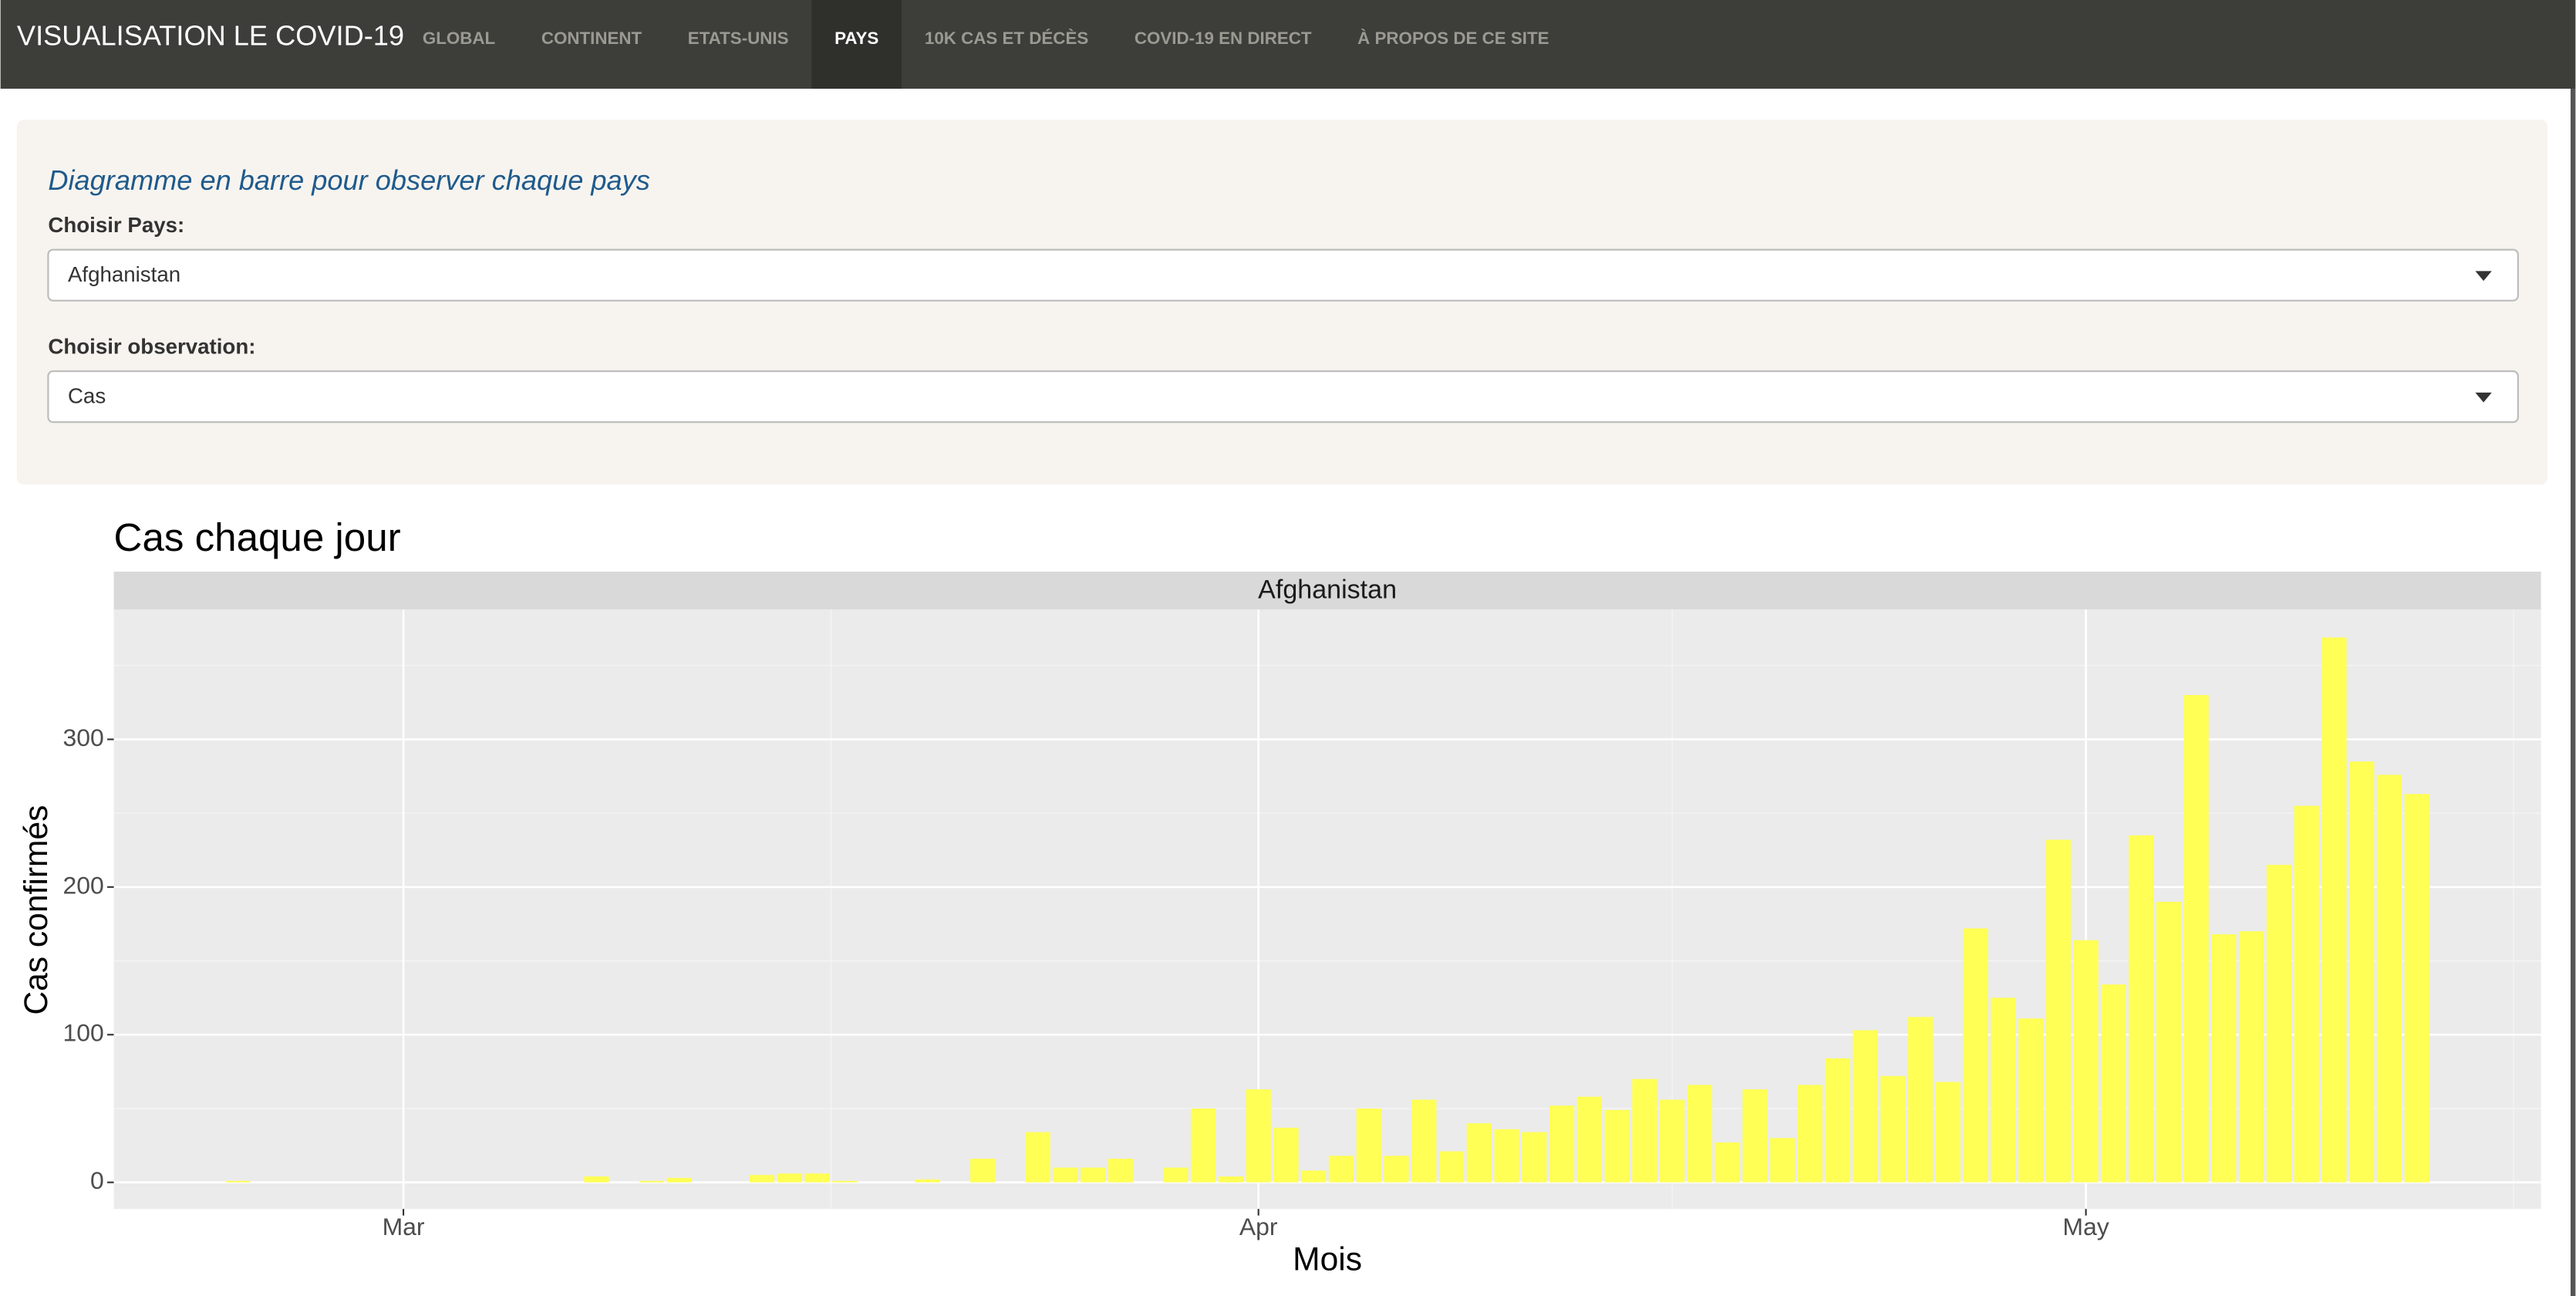 The height and width of the screenshot is (1296, 2576). I want to click on x-tick-label: Mar, so click(404, 1226).